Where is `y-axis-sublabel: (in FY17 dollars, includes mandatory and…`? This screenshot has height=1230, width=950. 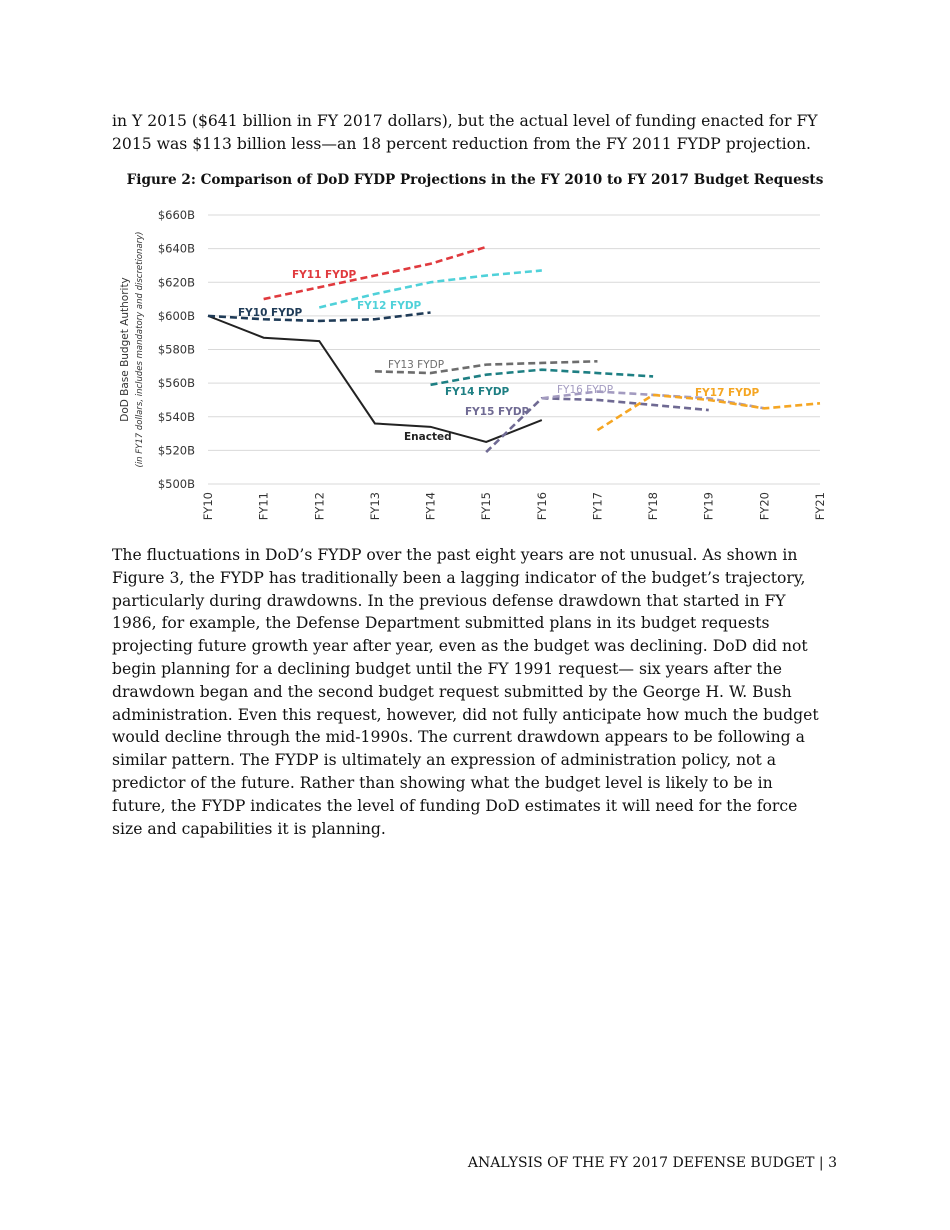 y-axis-sublabel: (in FY17 dollars, includes mandatory and… is located at coordinates (140, 350).